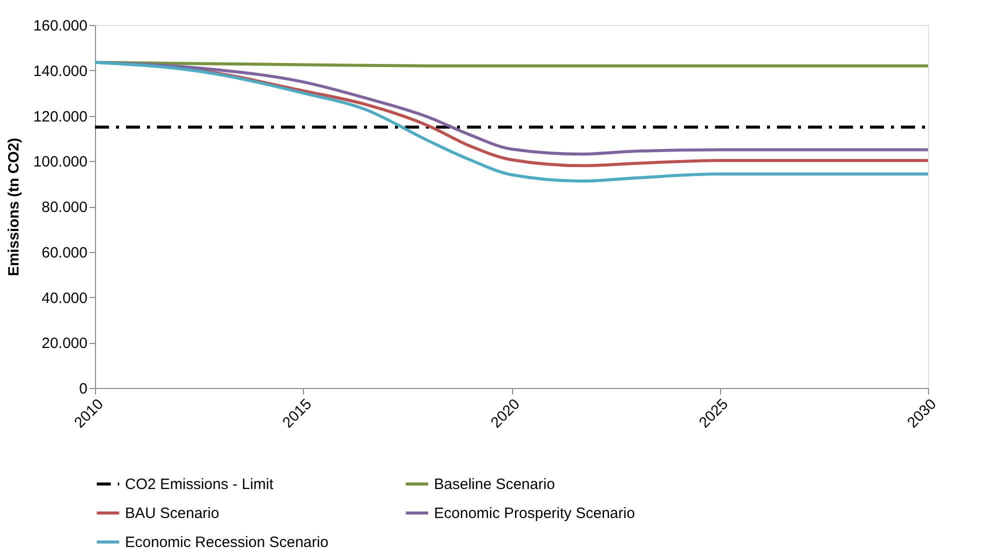 This screenshot has height=560, width=989. What do you see at coordinates (60, 117) in the screenshot?
I see `y-tick-label: 120.000` at bounding box center [60, 117].